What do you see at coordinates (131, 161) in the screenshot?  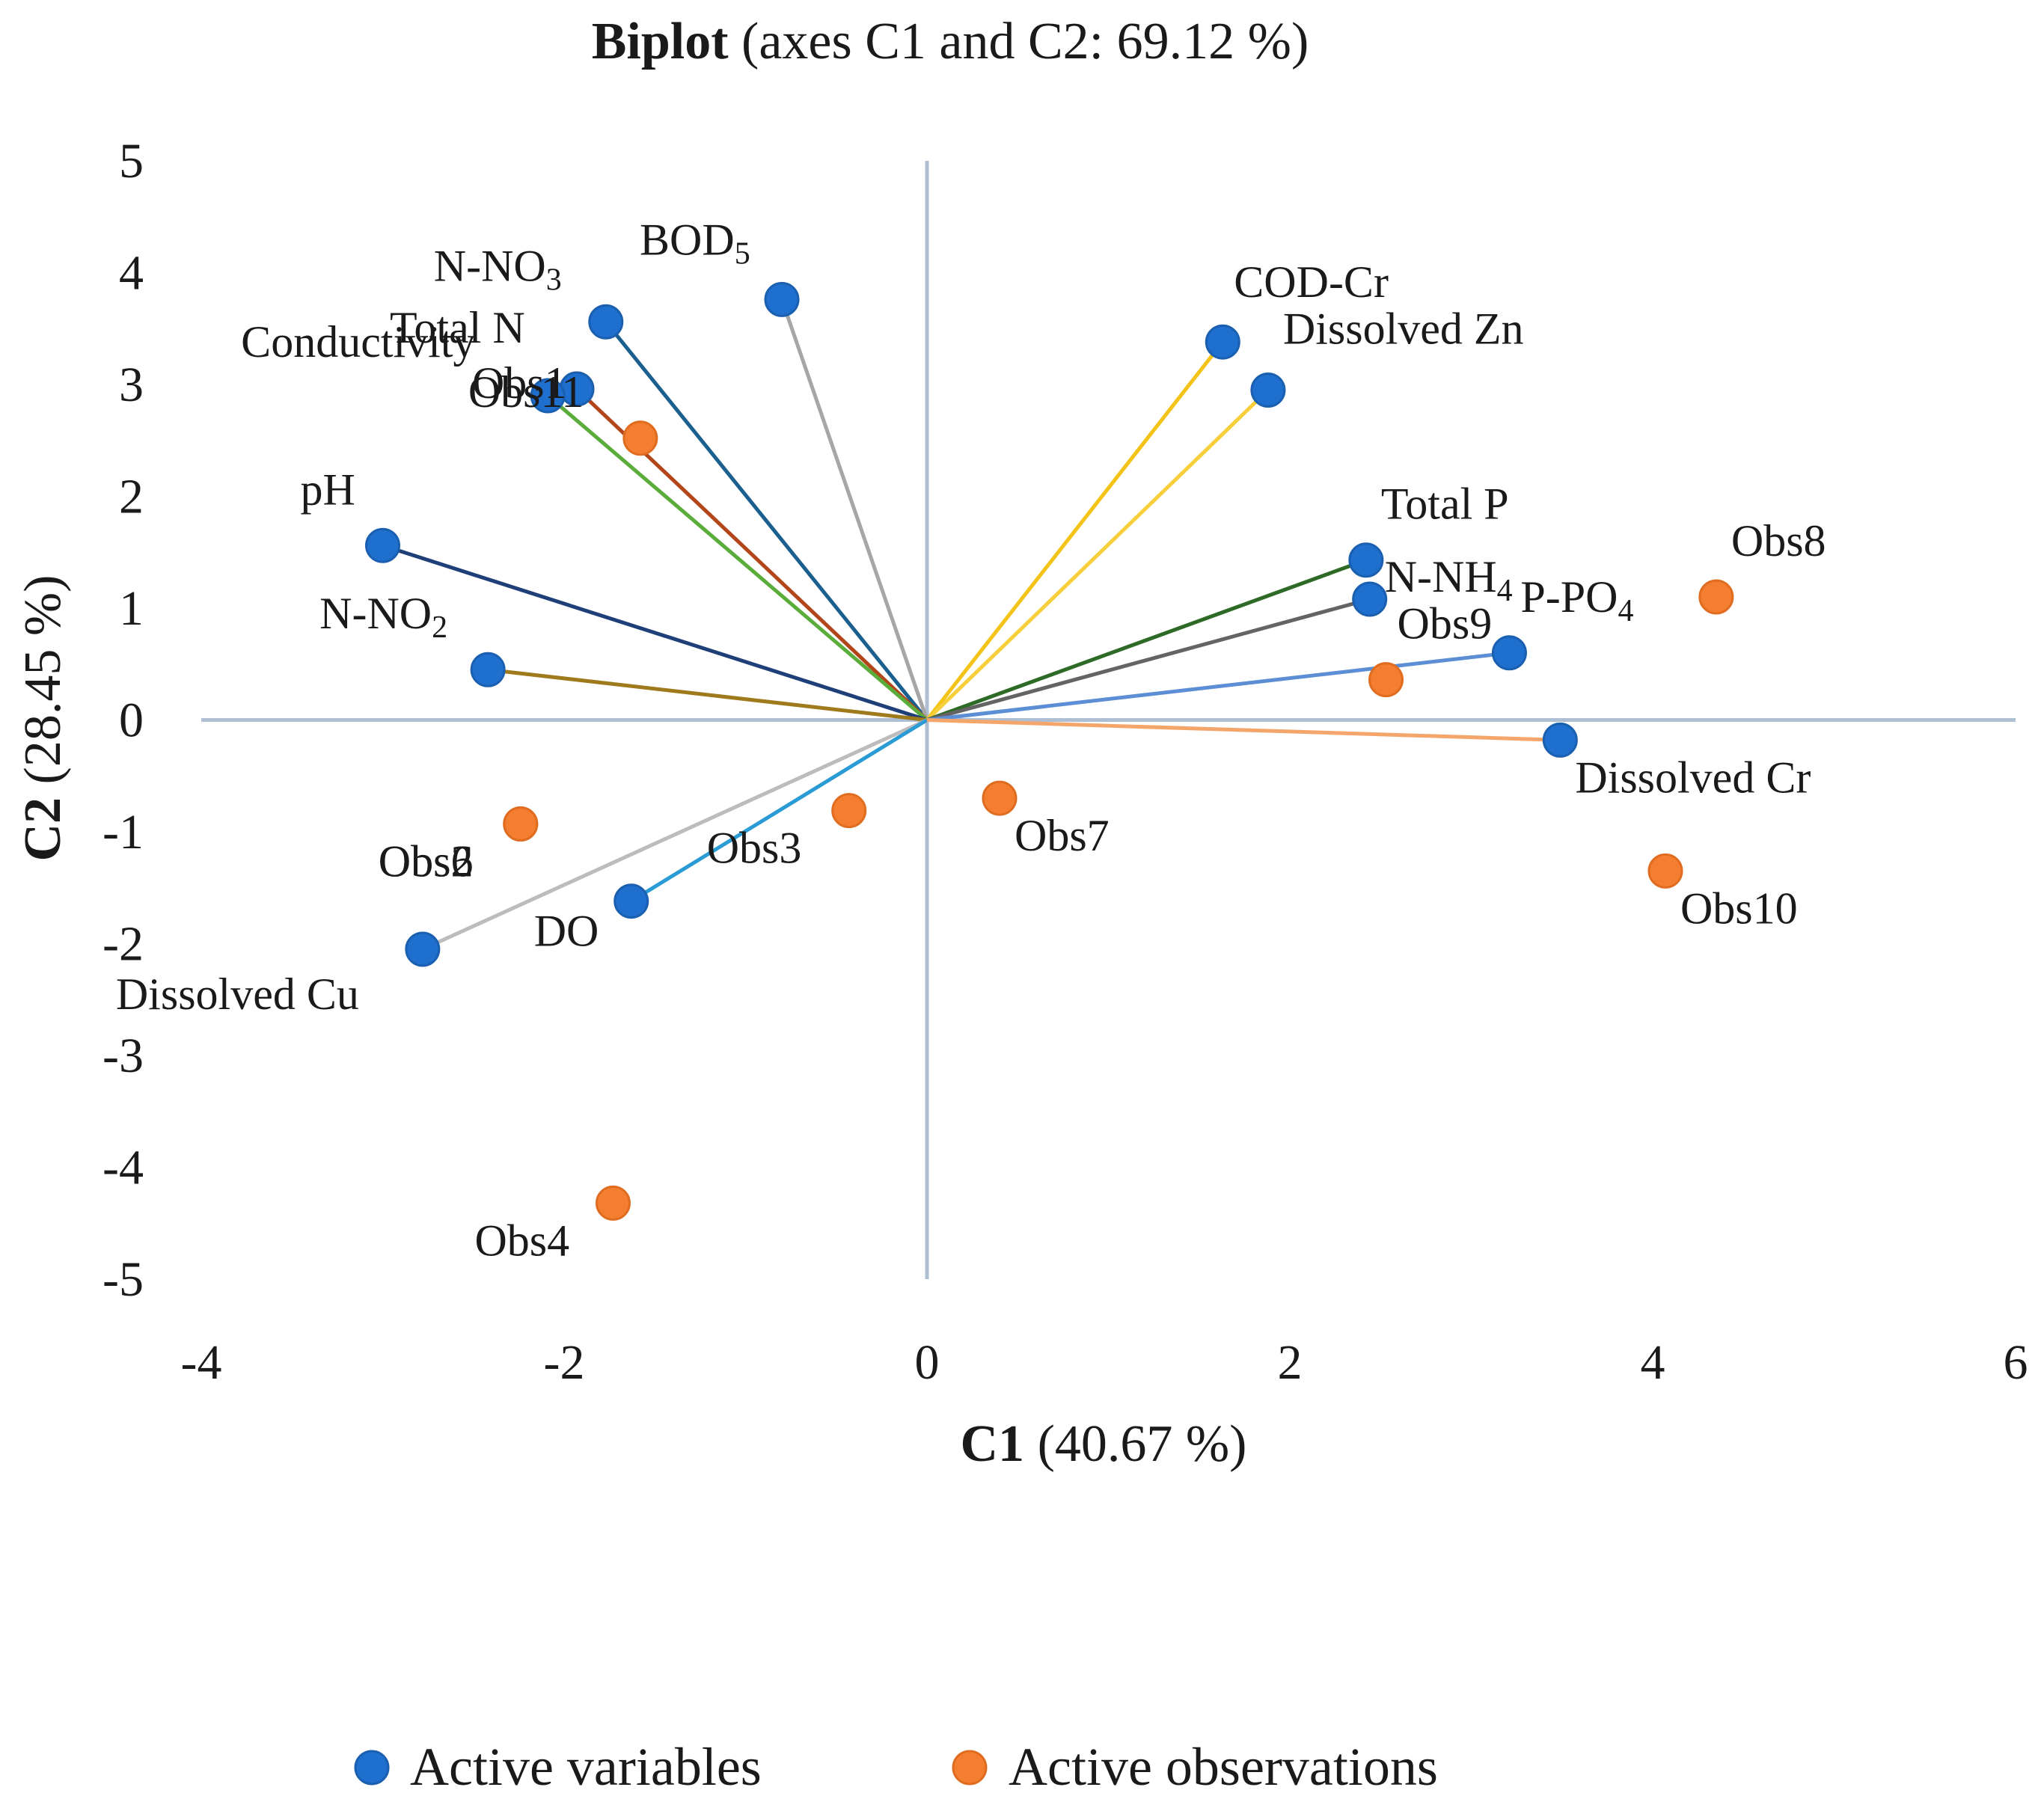 I see `y-tick-label: 5` at bounding box center [131, 161].